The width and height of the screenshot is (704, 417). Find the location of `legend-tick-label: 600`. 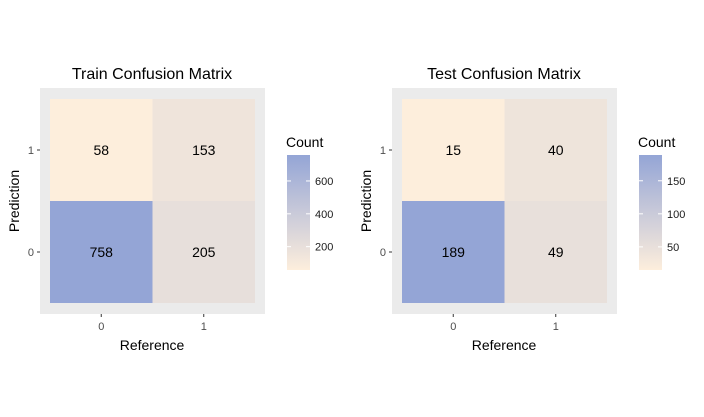

legend-tick-label: 600 is located at coordinates (324, 182).